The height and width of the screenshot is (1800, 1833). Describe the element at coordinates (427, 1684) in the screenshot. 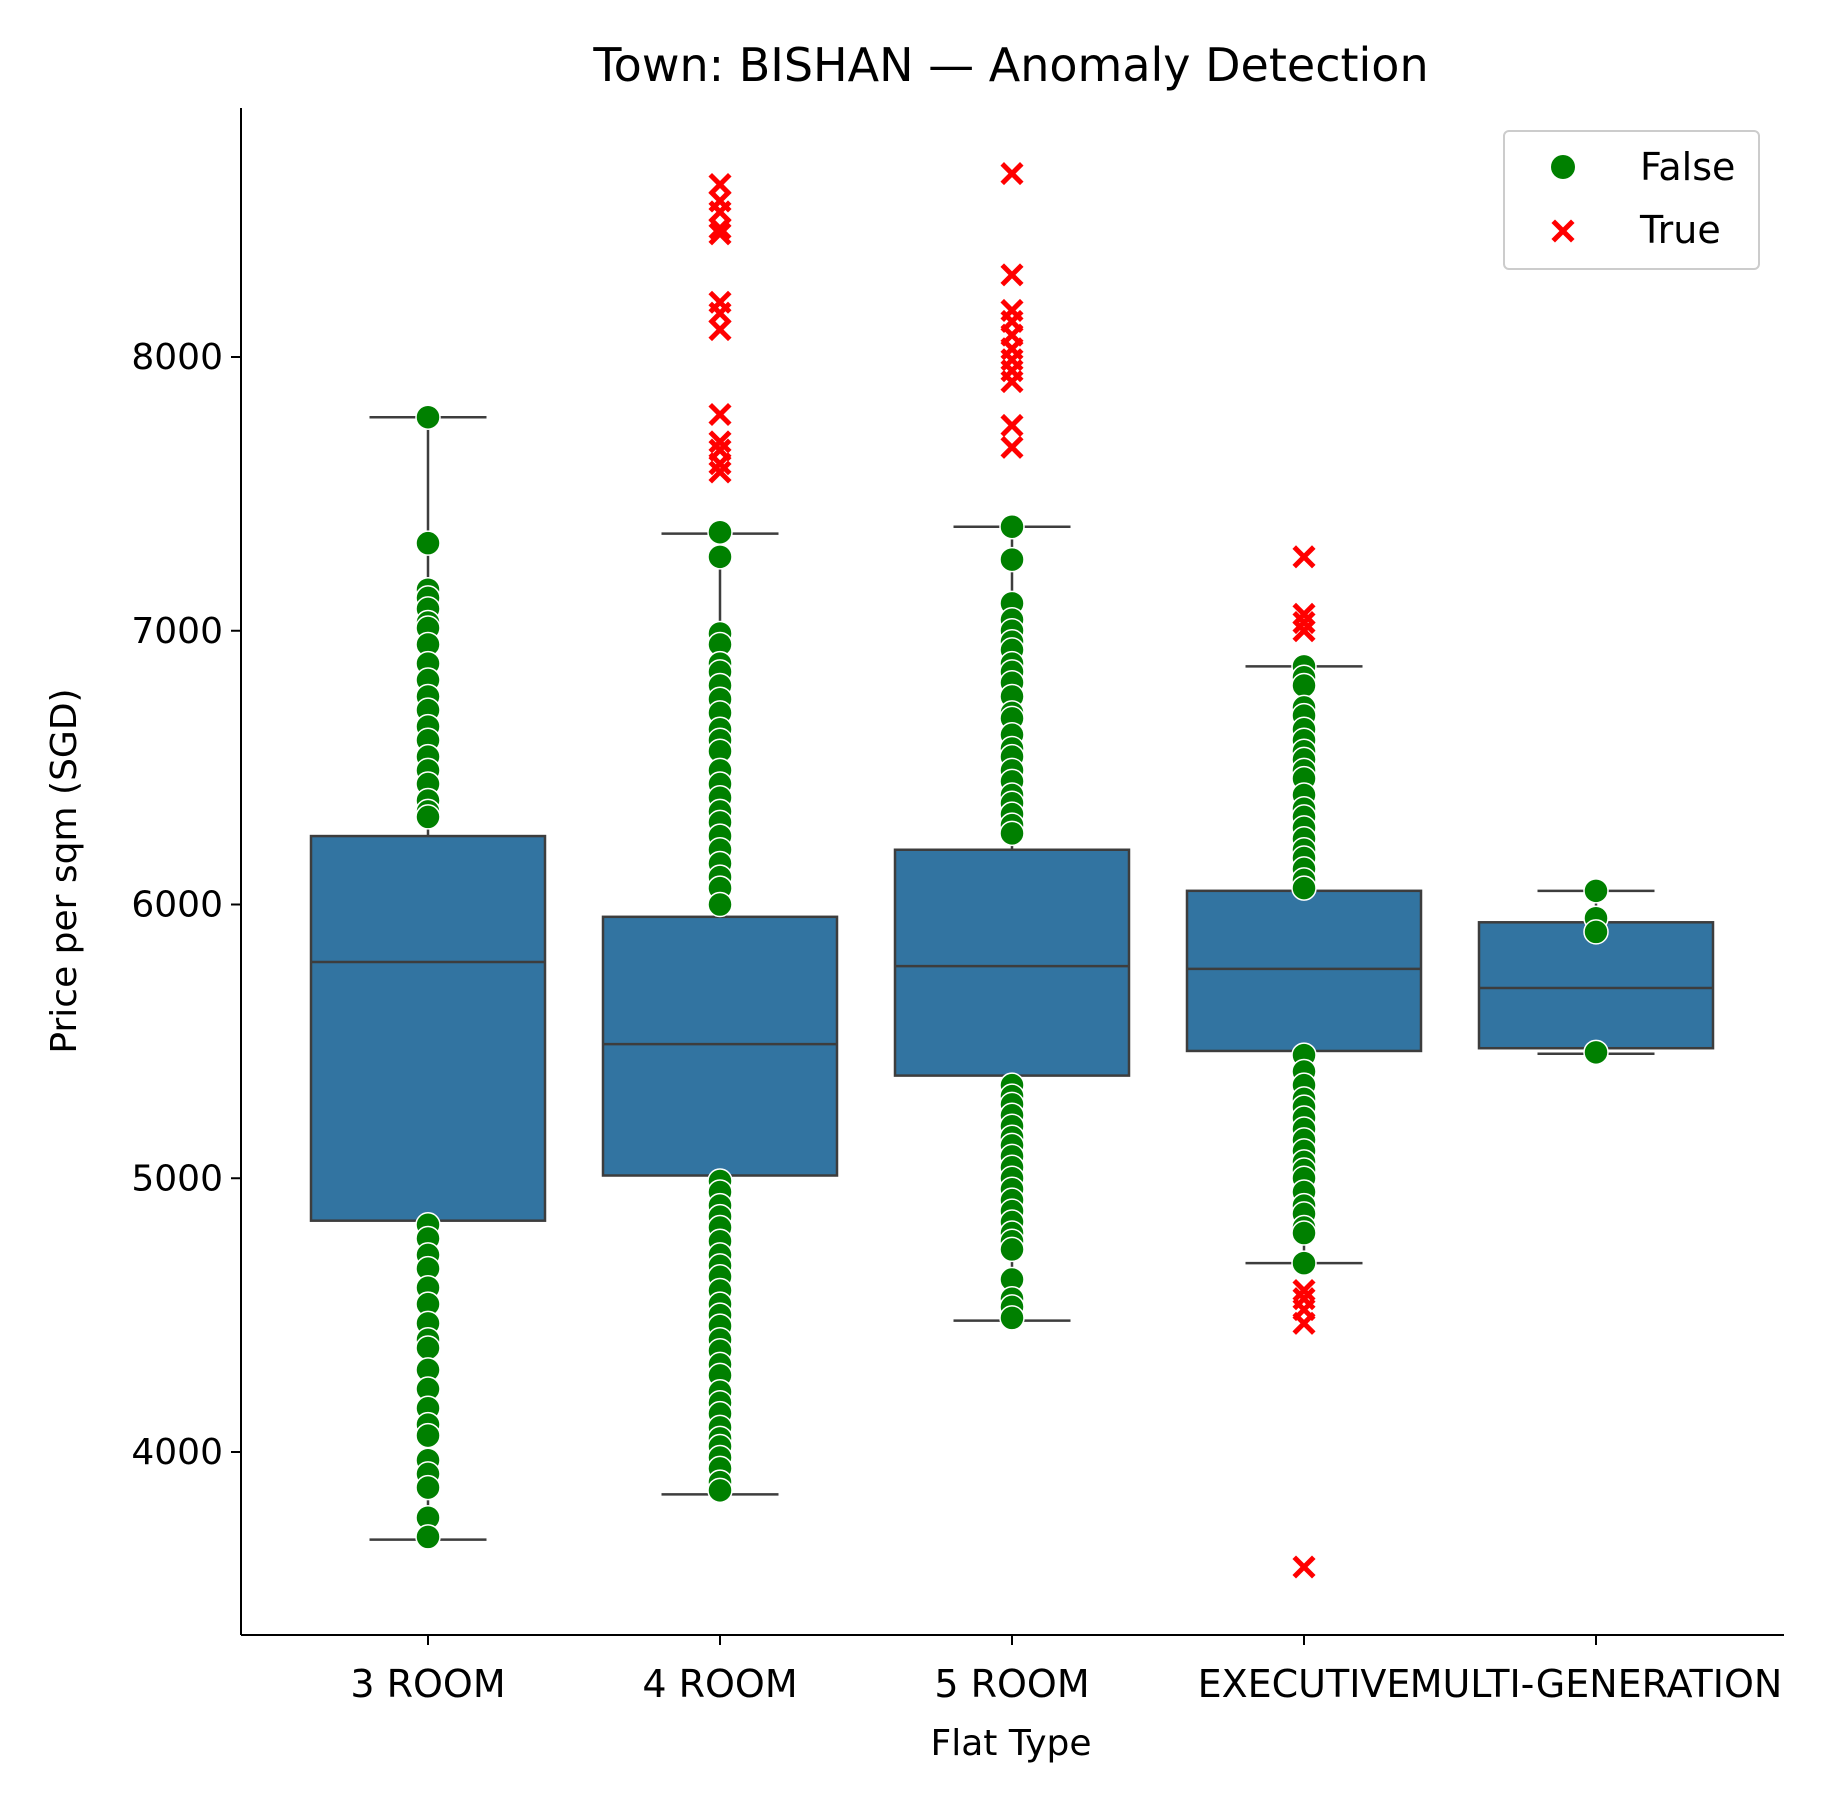

I see `x-tick-label: 3 ROOM` at that location.